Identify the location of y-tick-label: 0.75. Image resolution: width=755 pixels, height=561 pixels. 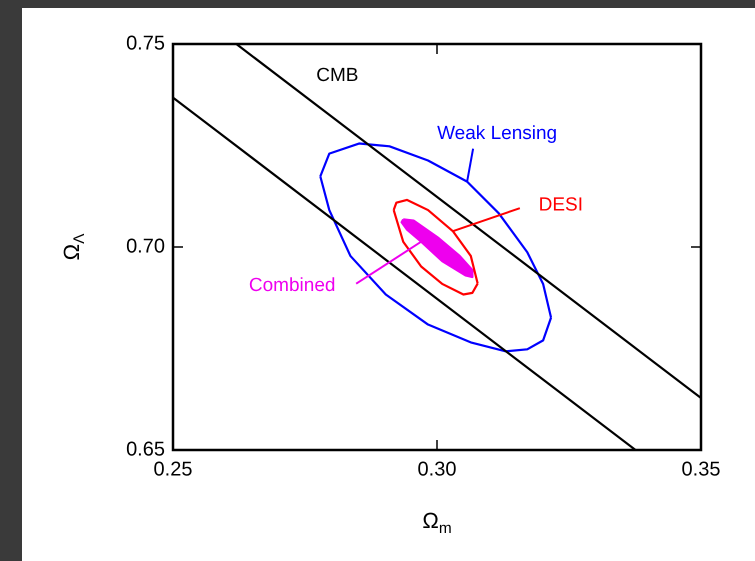
(145, 43).